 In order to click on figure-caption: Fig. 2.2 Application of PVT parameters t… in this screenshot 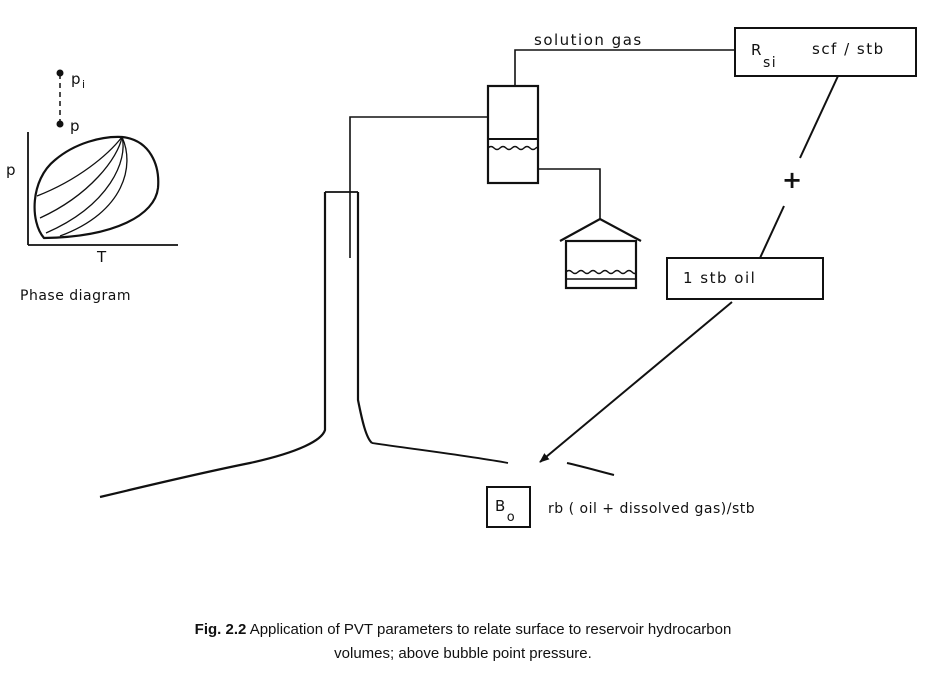, I will do `click(463, 642)`.